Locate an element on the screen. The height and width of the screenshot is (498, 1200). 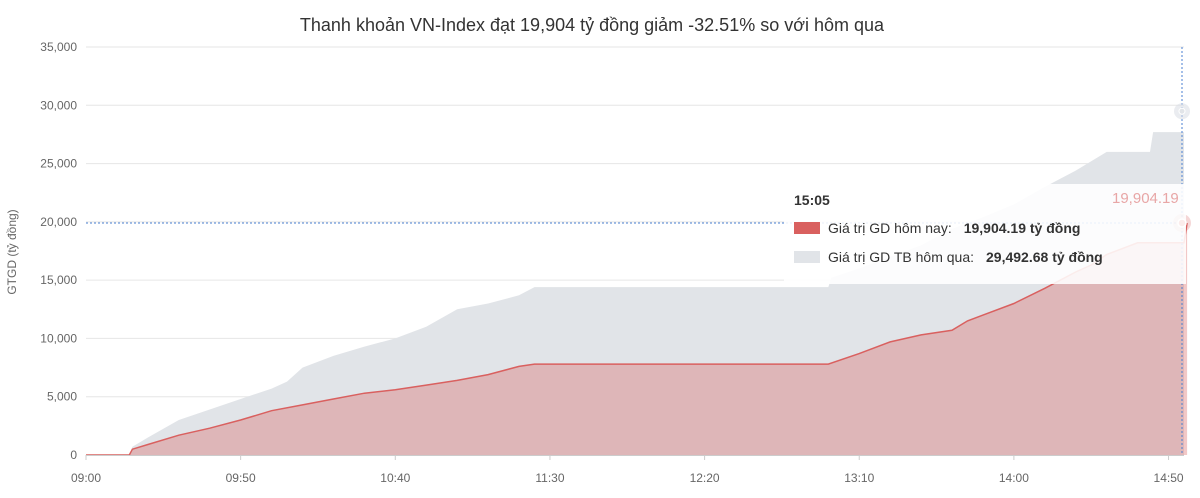
x-tick-label: 11:30 is located at coordinates (549, 478).